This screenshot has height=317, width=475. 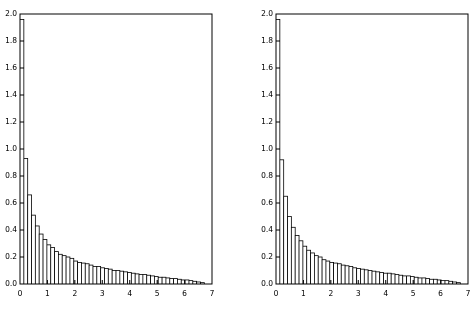 What do you see at coordinates (11, 67) in the screenshot?
I see `y-tick-label: 1.6` at bounding box center [11, 67].